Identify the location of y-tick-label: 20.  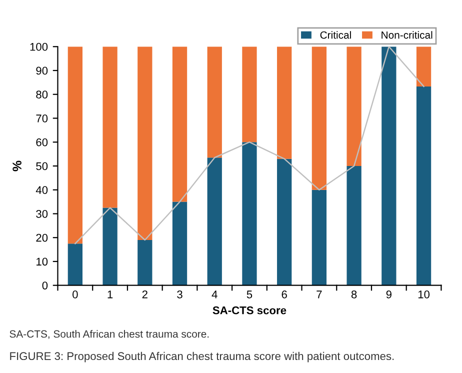
(42, 238).